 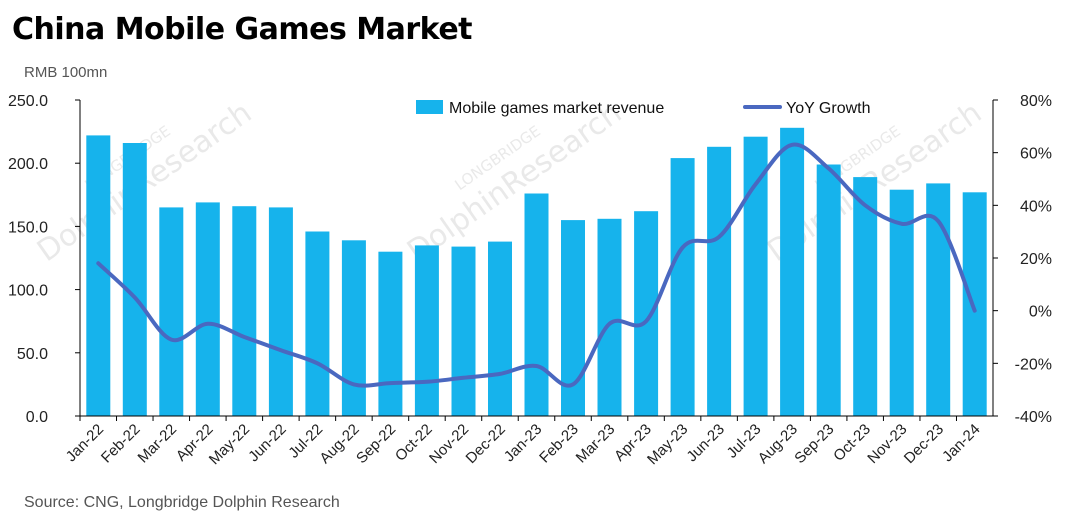 What do you see at coordinates (28, 291) in the screenshot?
I see `left-tick-label: 100.0` at bounding box center [28, 291].